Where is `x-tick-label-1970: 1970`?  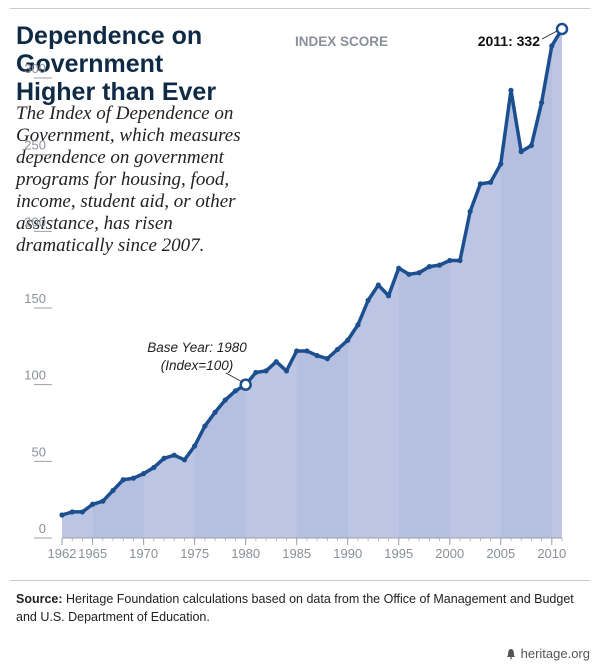
x-tick-label-1970: 1970 is located at coordinates (143, 553).